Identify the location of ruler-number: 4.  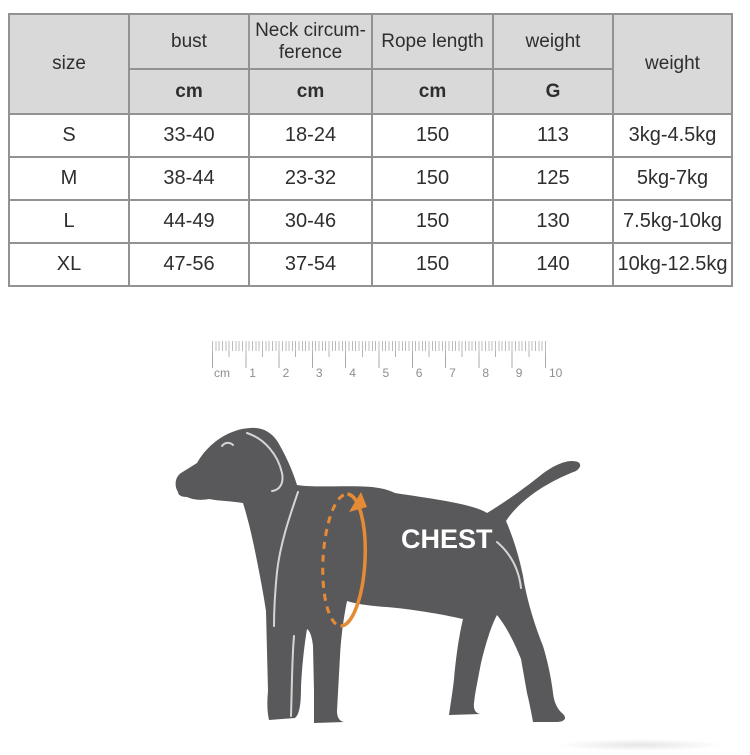
(352, 373).